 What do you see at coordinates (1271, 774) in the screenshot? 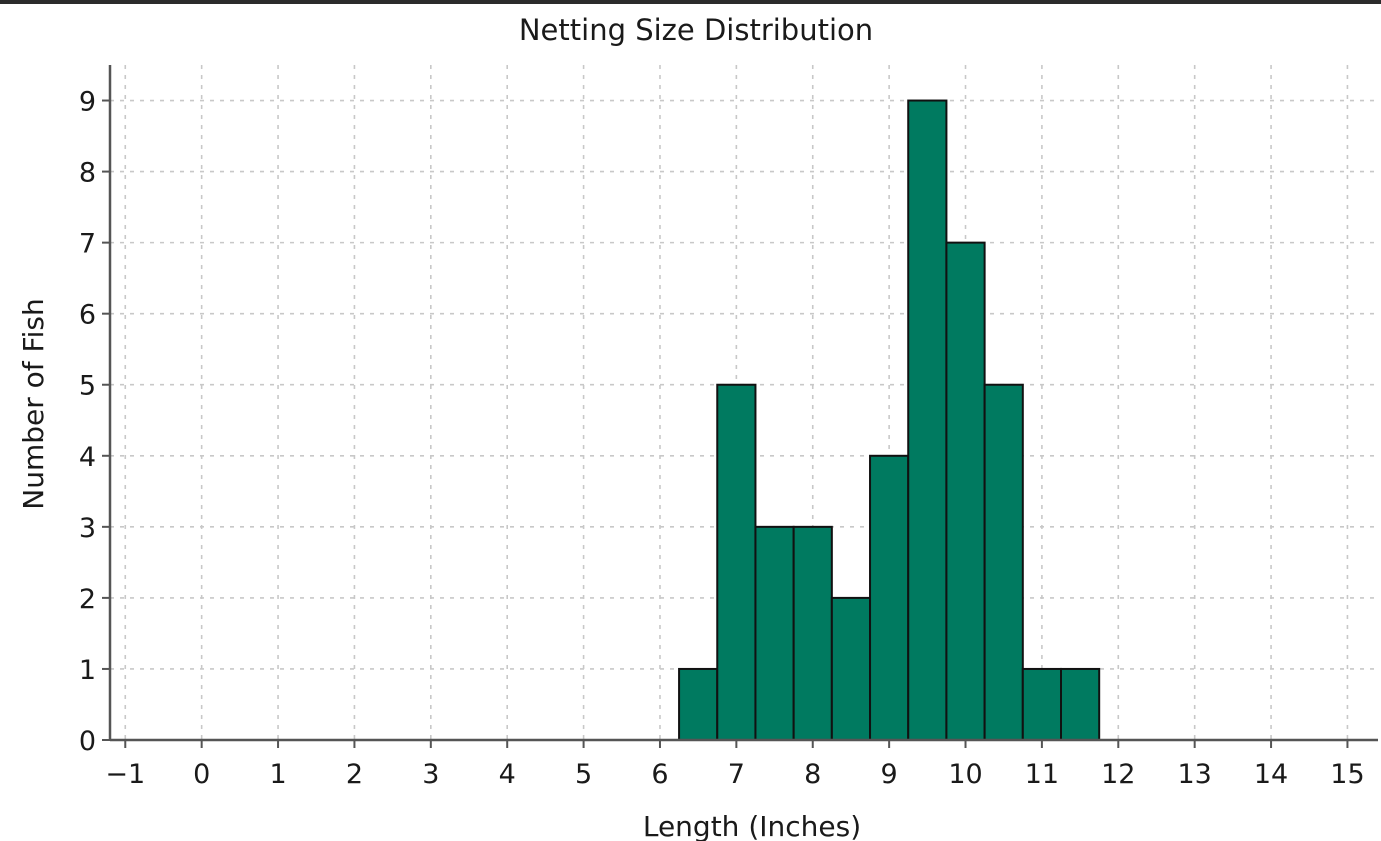
I see `x-tick-label: 14` at bounding box center [1271, 774].